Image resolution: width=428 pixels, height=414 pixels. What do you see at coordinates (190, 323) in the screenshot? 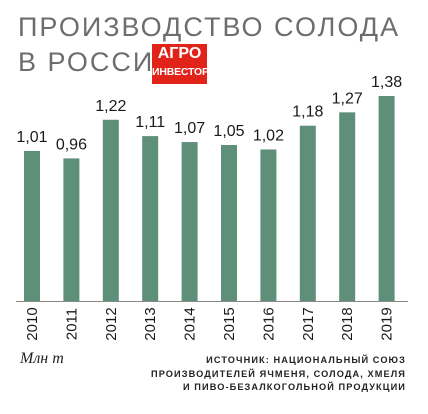
I see `x-tick-label-2014: 2014` at bounding box center [190, 323].